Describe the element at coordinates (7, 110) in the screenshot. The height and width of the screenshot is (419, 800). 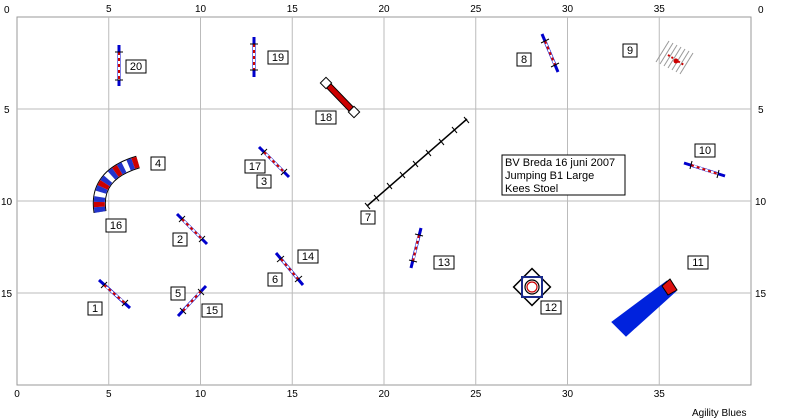
I see `y-tick-left: 5` at that location.